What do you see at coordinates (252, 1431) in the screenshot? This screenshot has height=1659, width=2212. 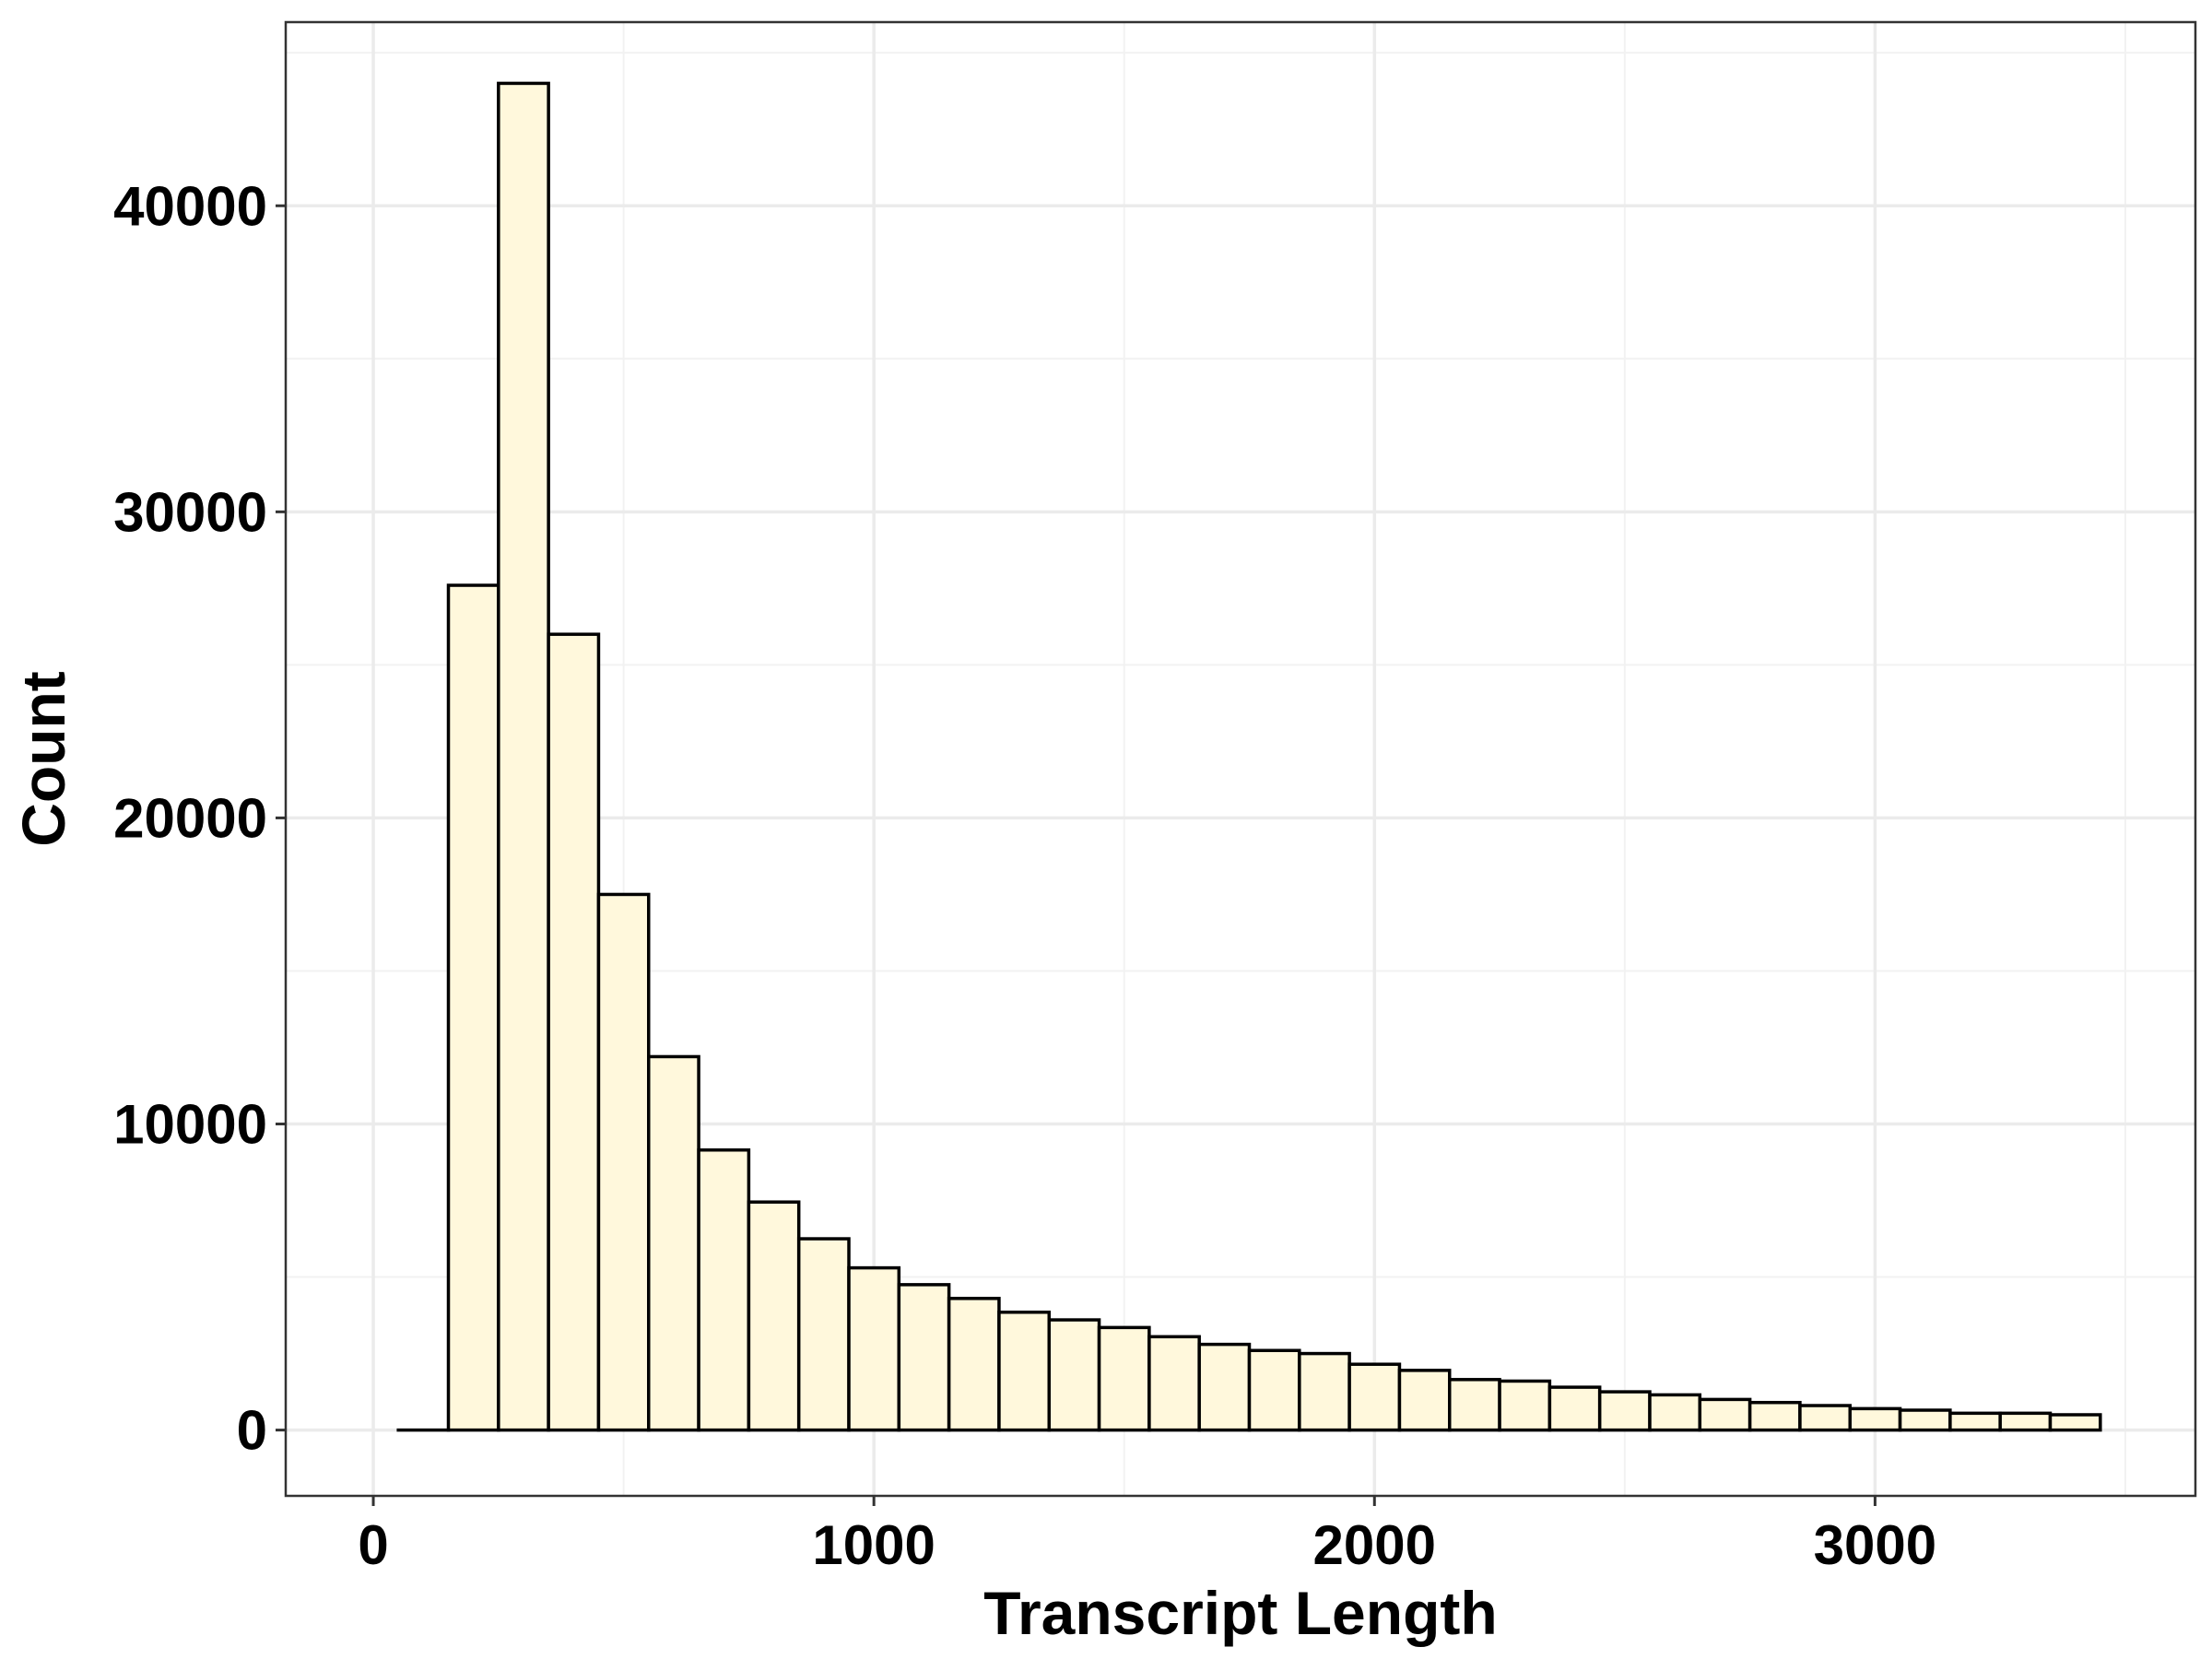 I see `y-tick-label: 0` at bounding box center [252, 1431].